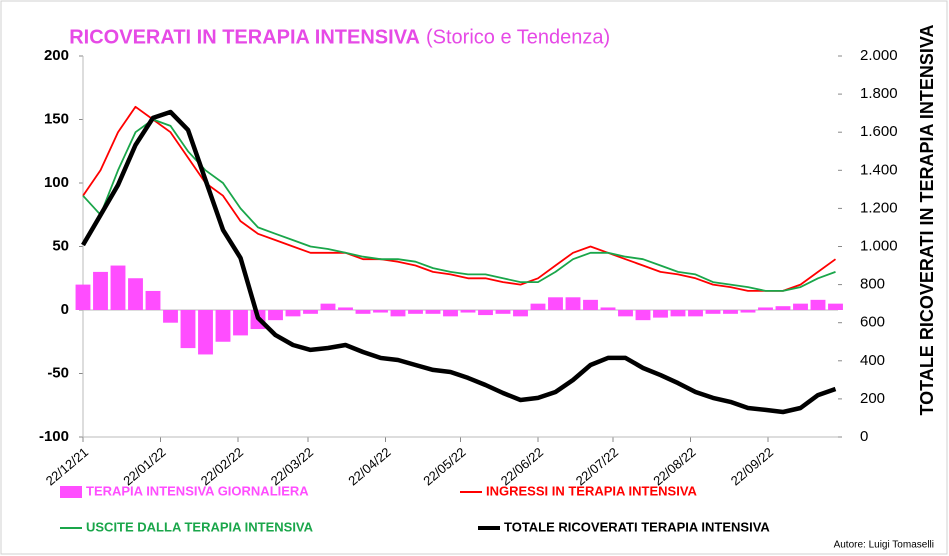  I want to click on y2-tick-label: 200, so click(872, 398).